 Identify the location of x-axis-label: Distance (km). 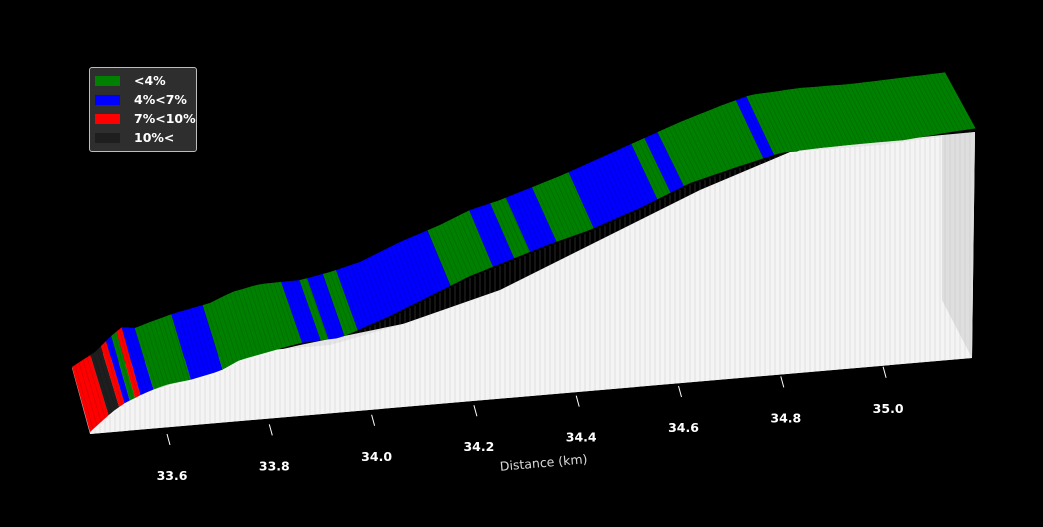
(543, 462).